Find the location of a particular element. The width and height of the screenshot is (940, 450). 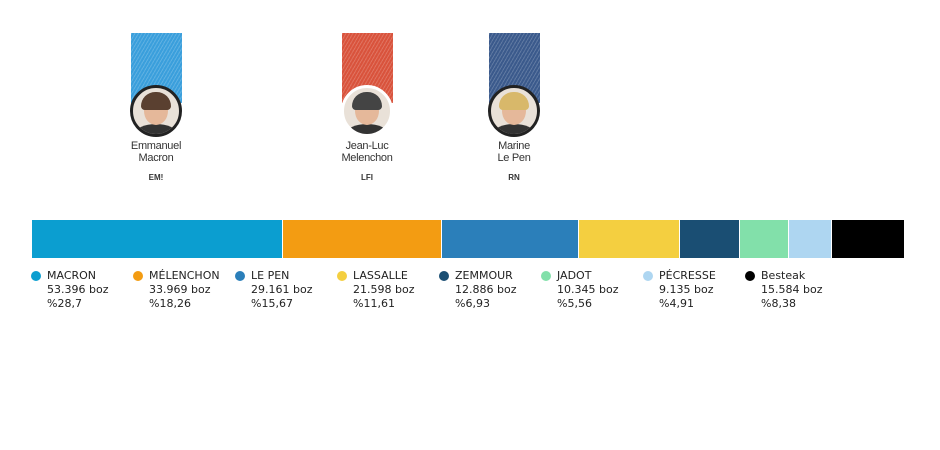

legend-label: MACRON is located at coordinates (72, 275).